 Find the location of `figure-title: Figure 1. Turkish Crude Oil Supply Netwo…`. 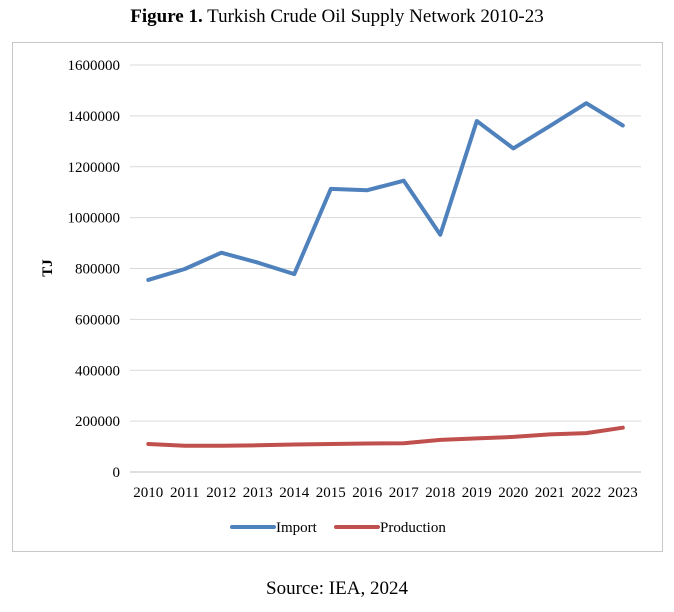

figure-title: Figure 1. Turkish Crude Oil Supply Netwo… is located at coordinates (337, 17).